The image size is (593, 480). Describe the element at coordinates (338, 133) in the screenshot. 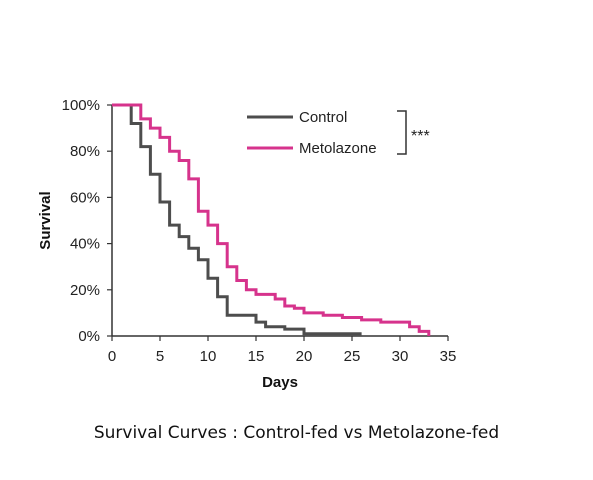

I see `chart-legend: Control Metolazone ***` at that location.